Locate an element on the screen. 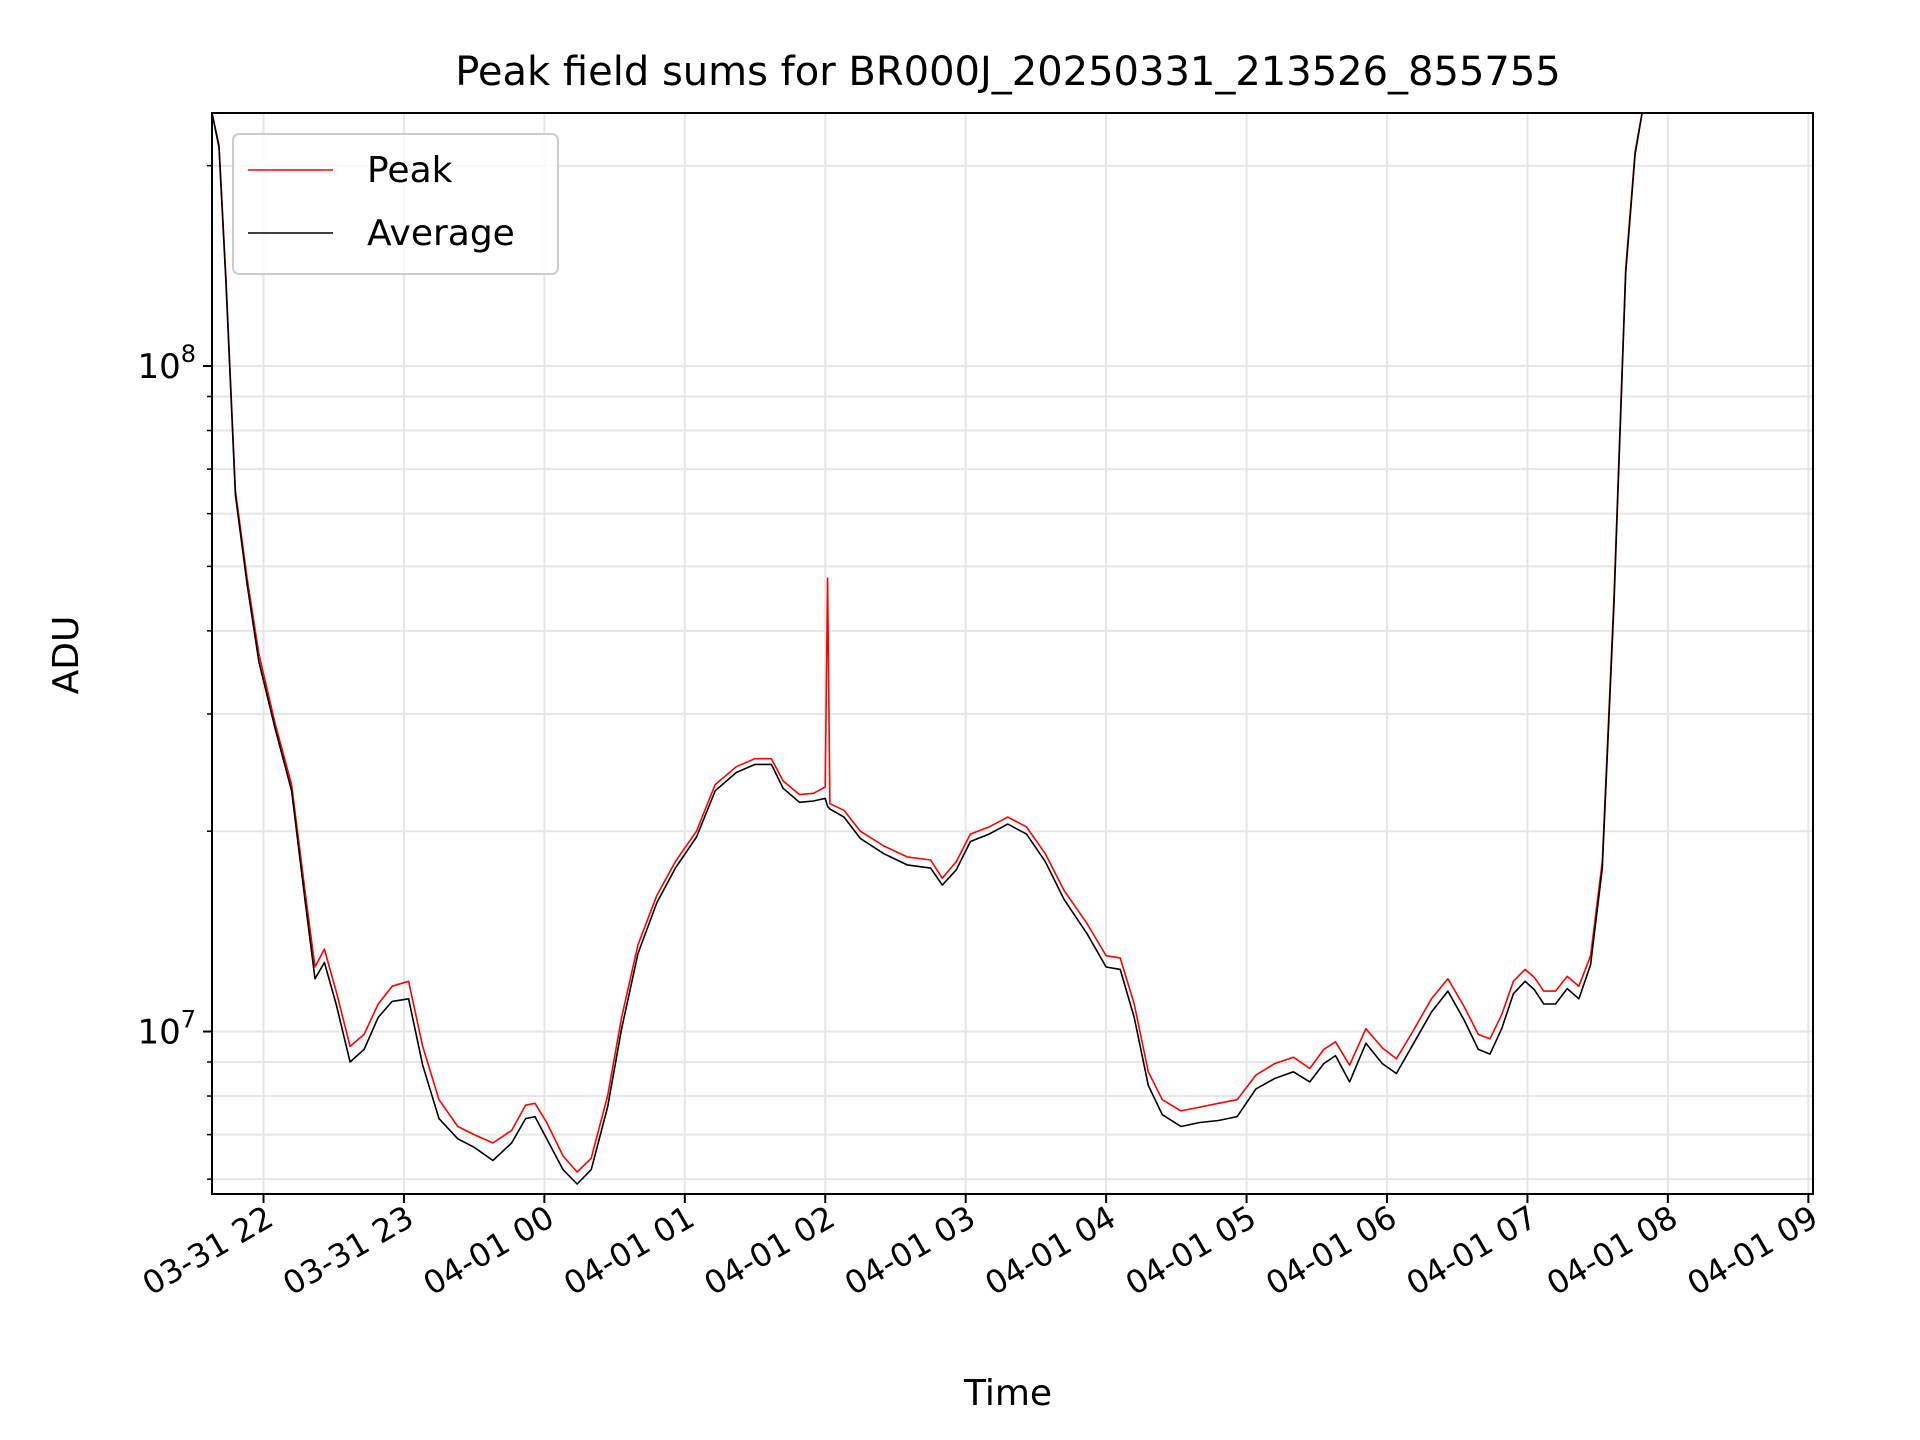 The height and width of the screenshot is (1440, 1920). legend-box is located at coordinates (395, 204).